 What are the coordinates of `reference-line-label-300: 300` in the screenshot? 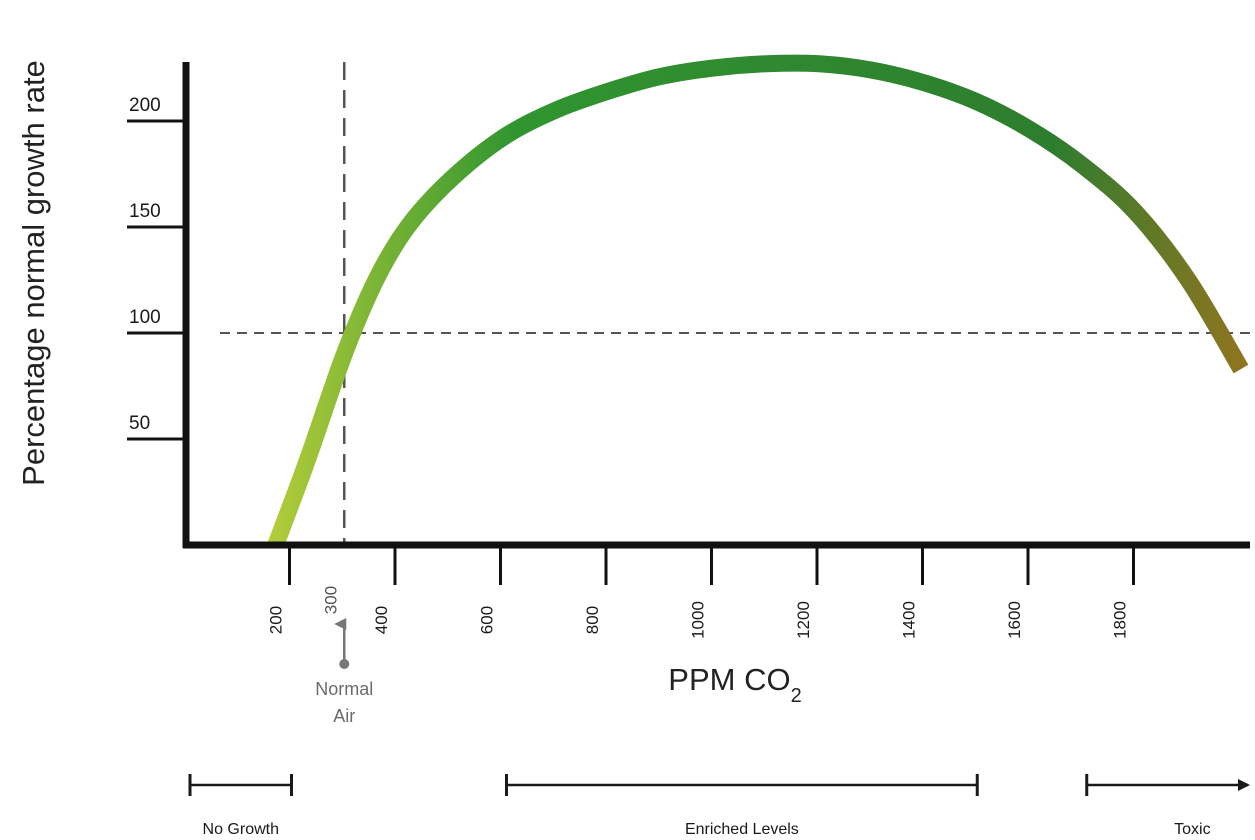 It's located at (330, 600).